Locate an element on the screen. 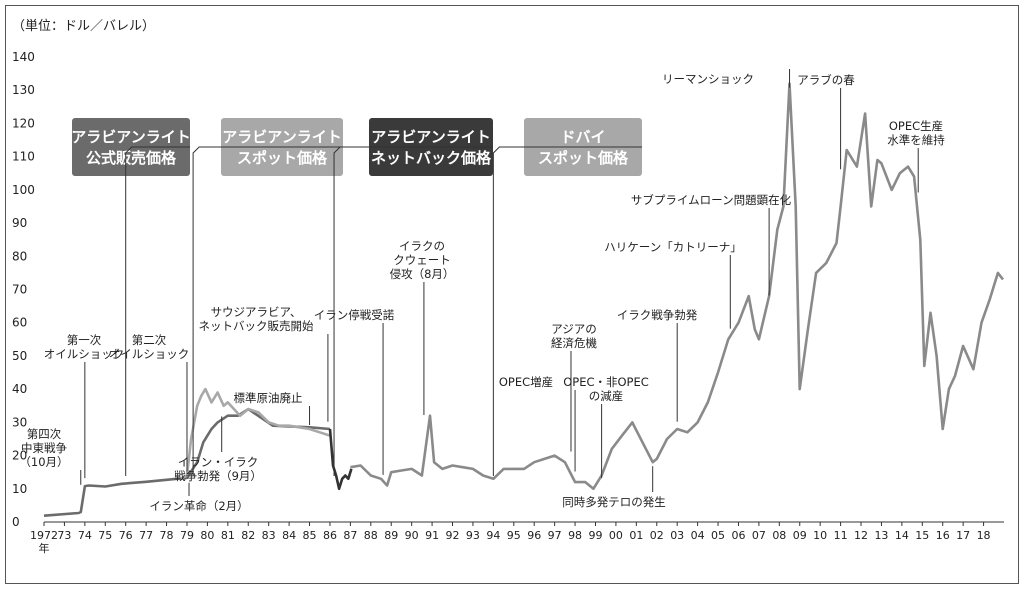 Image resolution: width=1024 pixels, height=589 pixels. y-tick-label: 80 is located at coordinates (19, 256).